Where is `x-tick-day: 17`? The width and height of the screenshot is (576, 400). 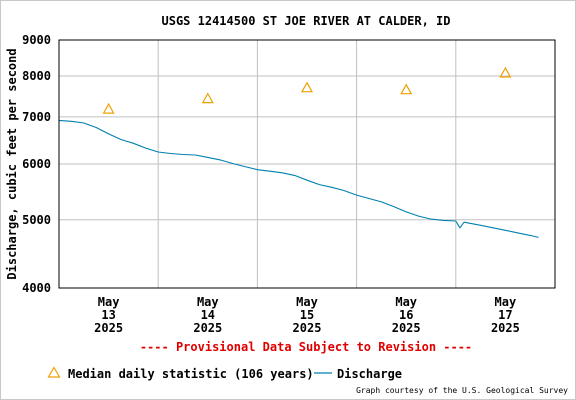
x-tick-day: 17 is located at coordinates (505, 315).